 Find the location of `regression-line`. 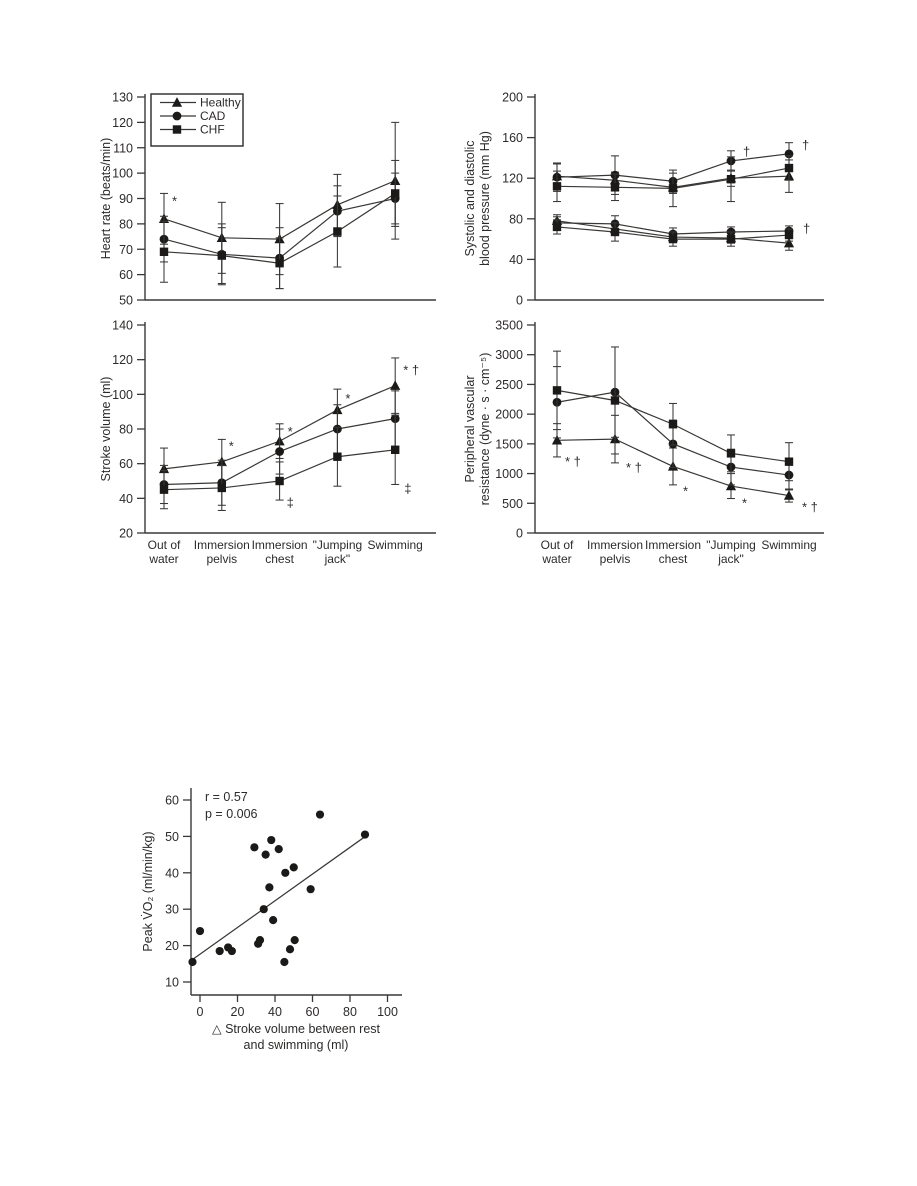

regression-line is located at coordinates (279, 898).